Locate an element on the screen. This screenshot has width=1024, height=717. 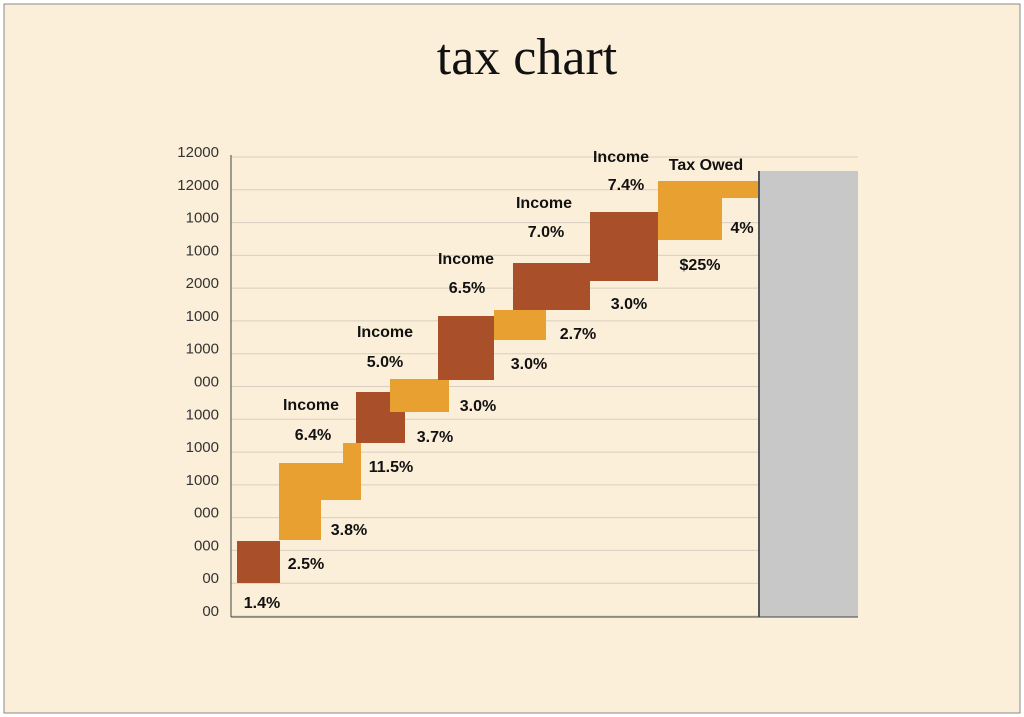
block-label: Tax Owed is located at coordinates (706, 165).